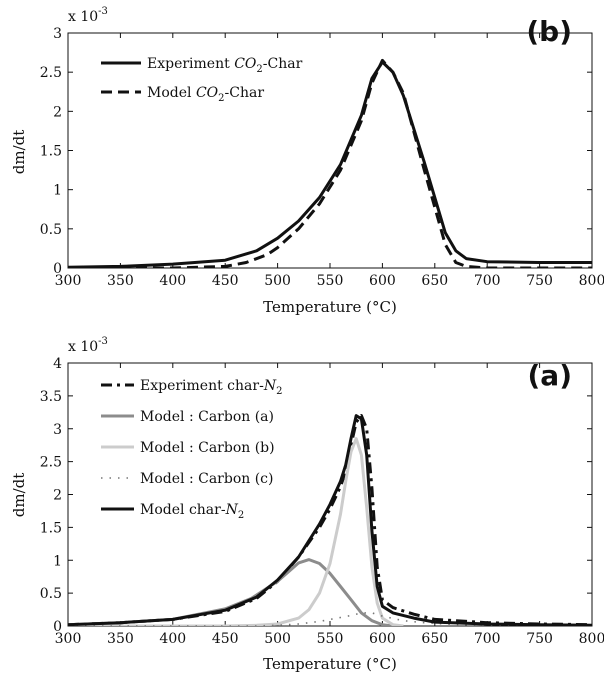 This screenshot has height=675, width=604. What do you see at coordinates (202, 80) in the screenshot?
I see `legend: Experiment CO2-Char Model CO2-Char` at bounding box center [202, 80].